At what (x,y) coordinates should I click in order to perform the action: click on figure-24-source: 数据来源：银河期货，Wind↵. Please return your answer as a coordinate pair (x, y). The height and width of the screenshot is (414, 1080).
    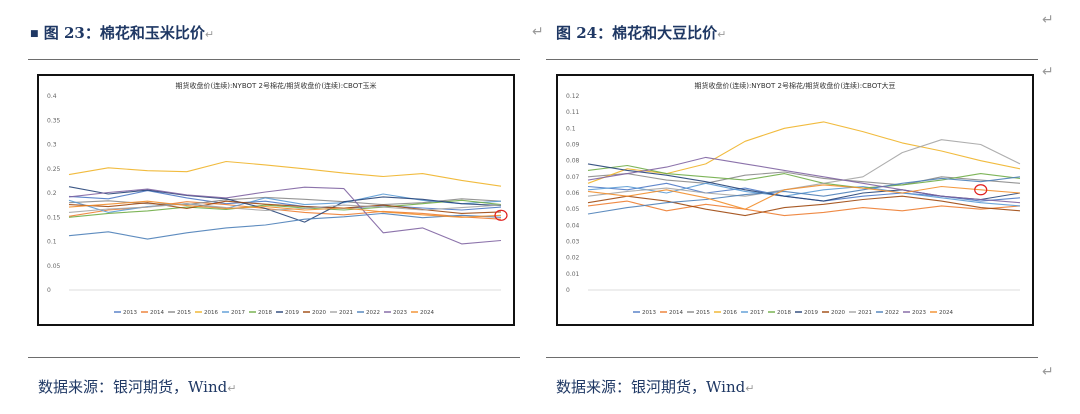
    Looking at the image, I should click on (655, 386).